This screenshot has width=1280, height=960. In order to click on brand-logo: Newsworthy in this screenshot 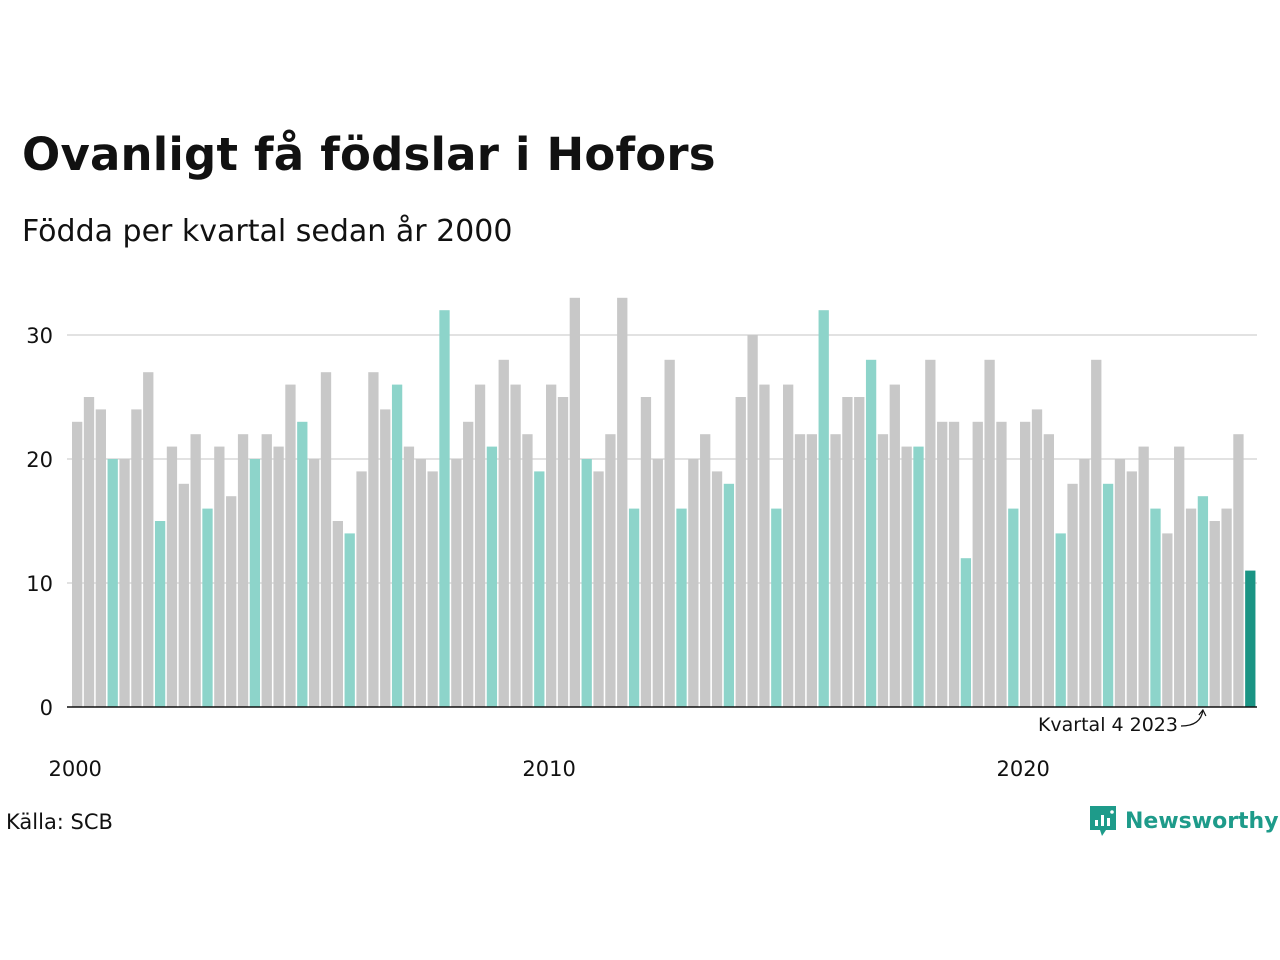, I will do `click(1183, 821)`.